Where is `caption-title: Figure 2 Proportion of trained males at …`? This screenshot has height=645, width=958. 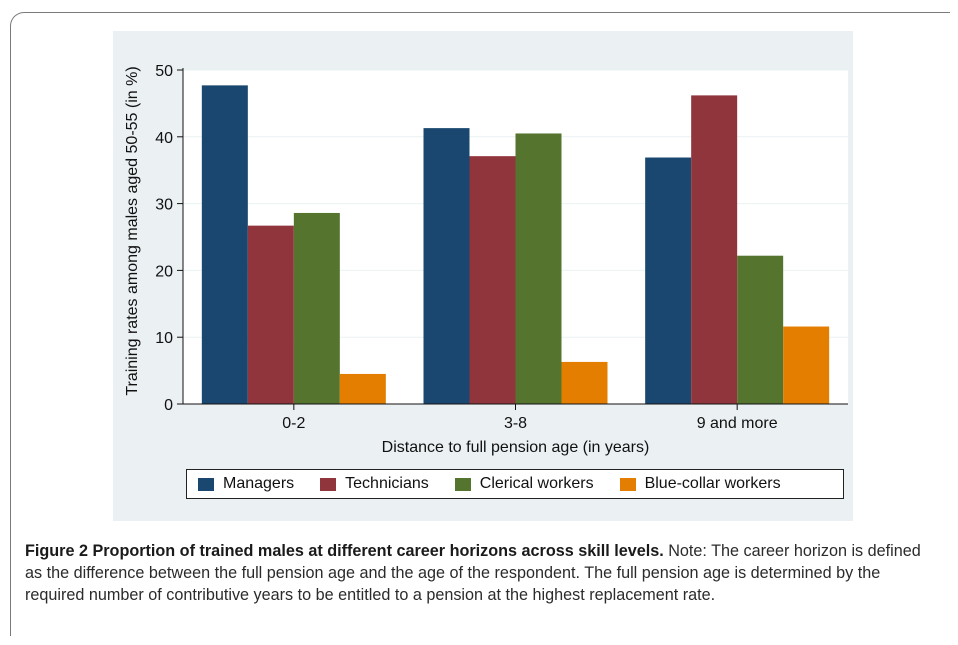
caption-title: Figure 2 Proportion of trained males at … is located at coordinates (344, 551).